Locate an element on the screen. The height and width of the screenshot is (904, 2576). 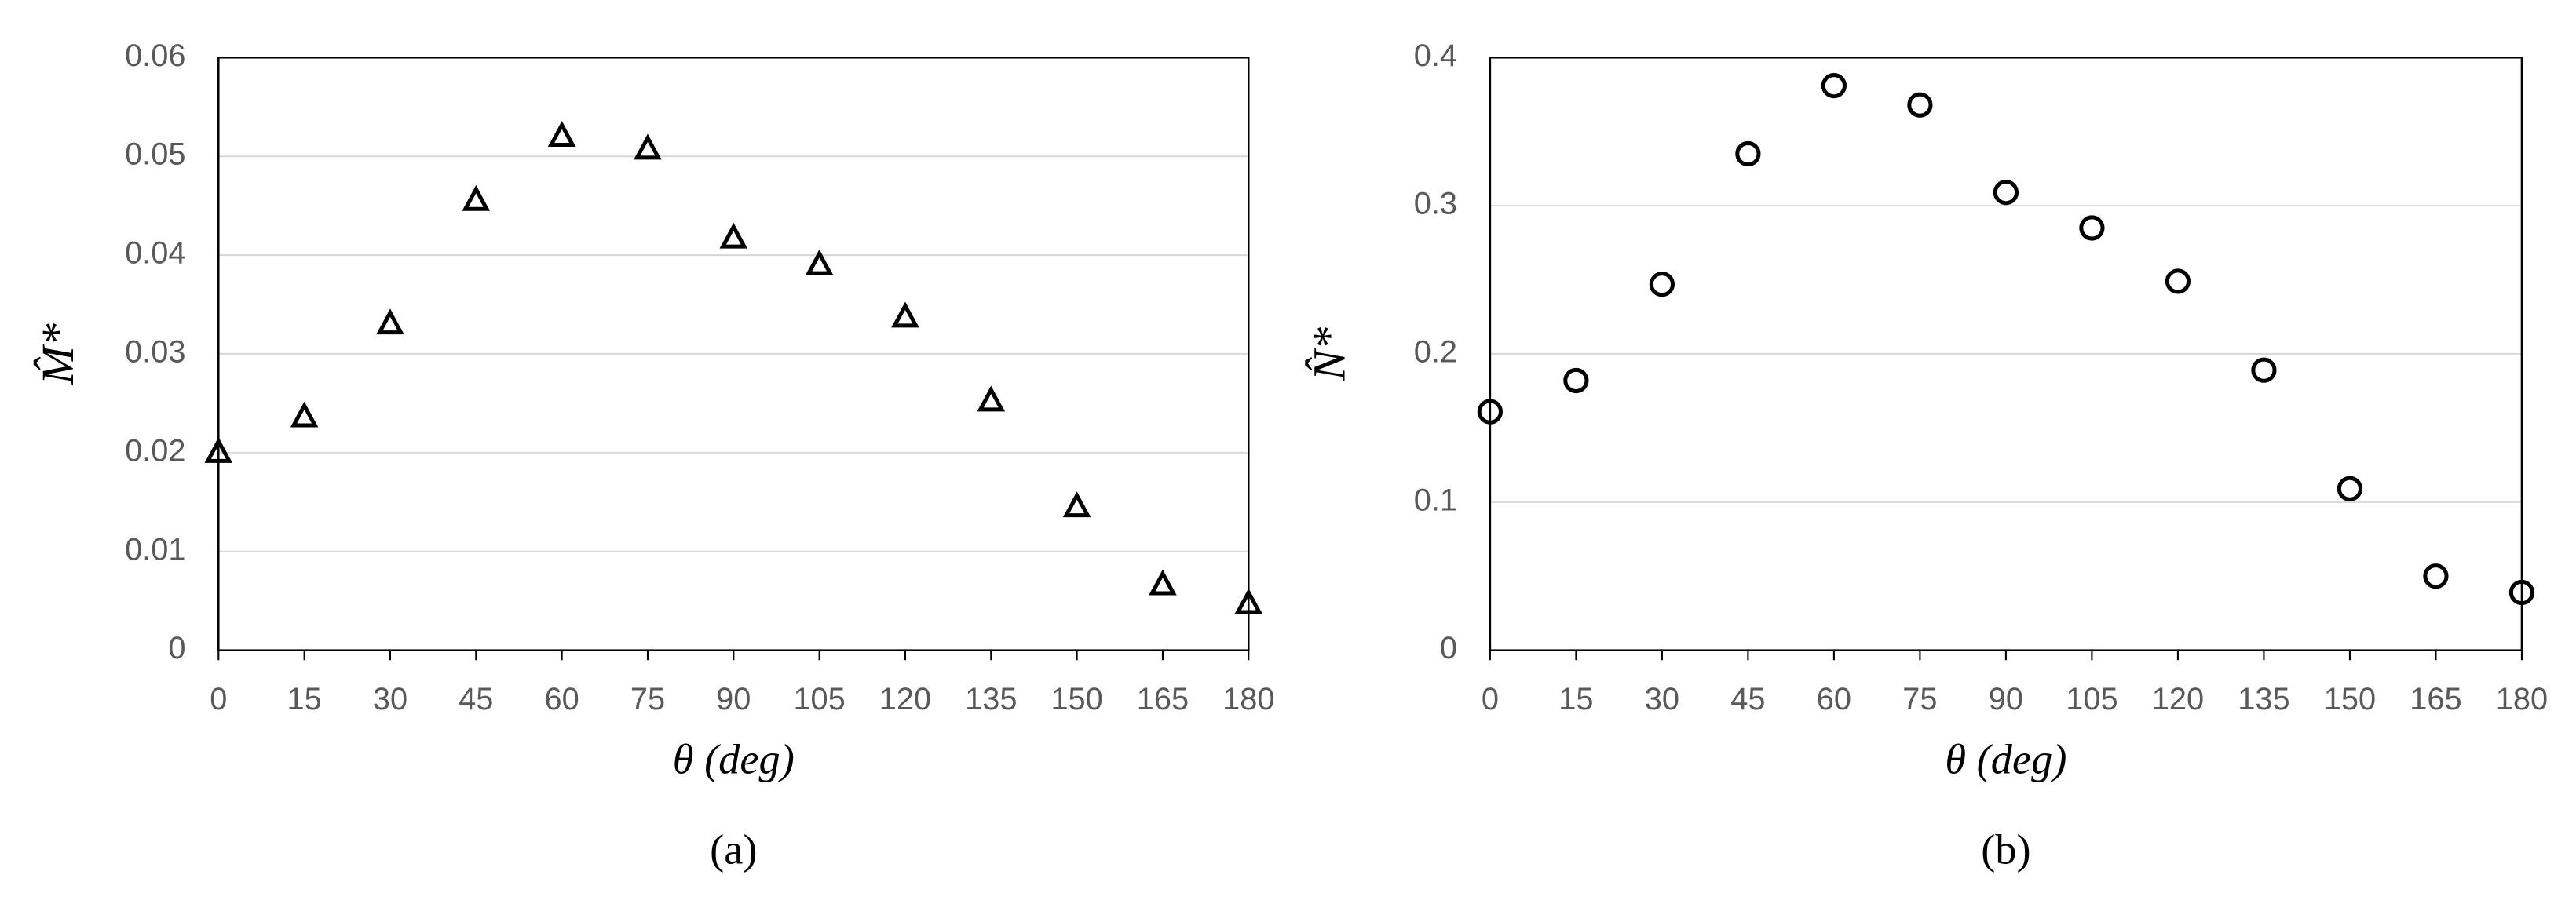
caption: (a) is located at coordinates (733, 849).